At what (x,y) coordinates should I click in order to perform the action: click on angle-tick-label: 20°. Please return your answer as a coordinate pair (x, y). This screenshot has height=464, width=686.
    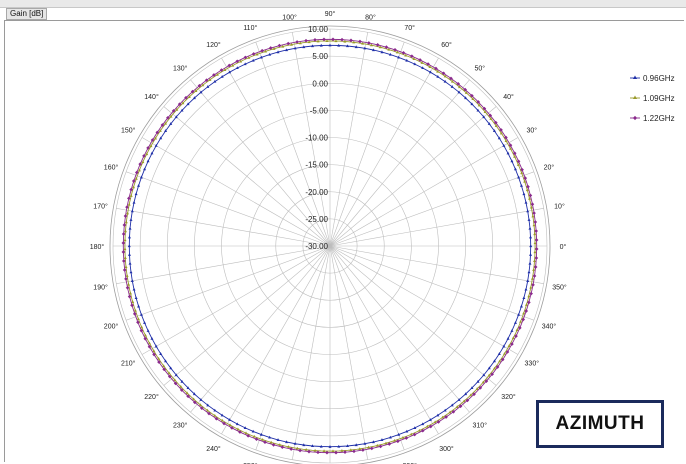
    Looking at the image, I should click on (549, 167).